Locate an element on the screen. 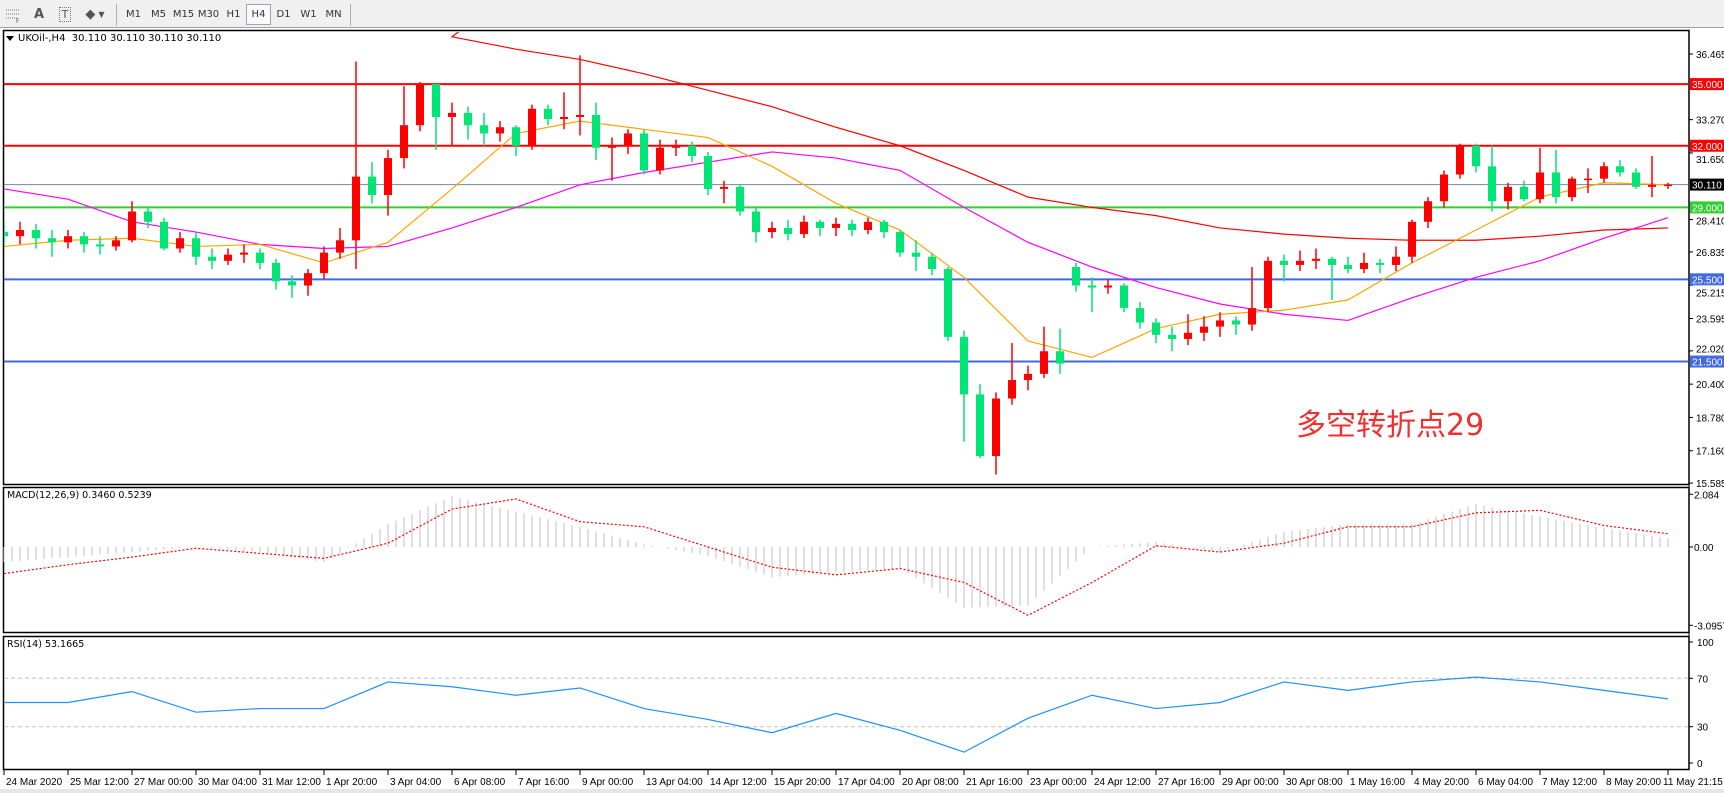  chevron-down-icon: ▼ is located at coordinates (101, 14).